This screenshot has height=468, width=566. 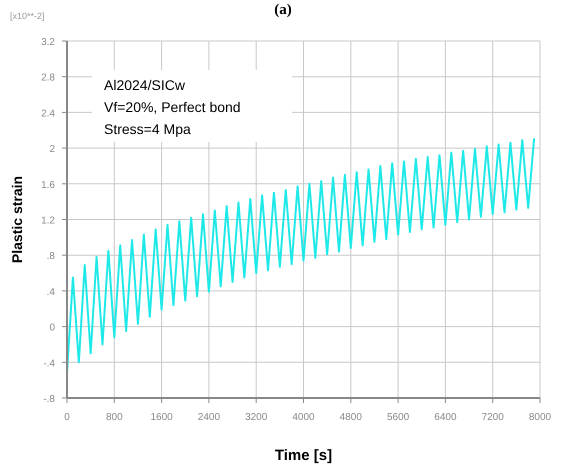 What do you see at coordinates (351, 417) in the screenshot?
I see `x-tick-label: 4800` at bounding box center [351, 417].